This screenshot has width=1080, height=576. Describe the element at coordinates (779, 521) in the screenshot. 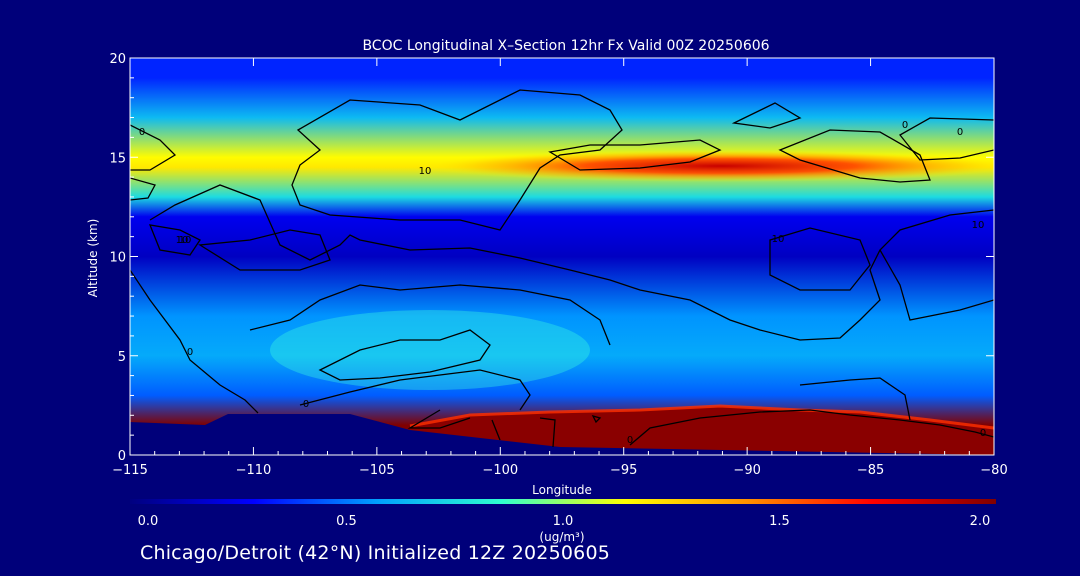

I see `colorbar-tick-label: 1.5` at that location.